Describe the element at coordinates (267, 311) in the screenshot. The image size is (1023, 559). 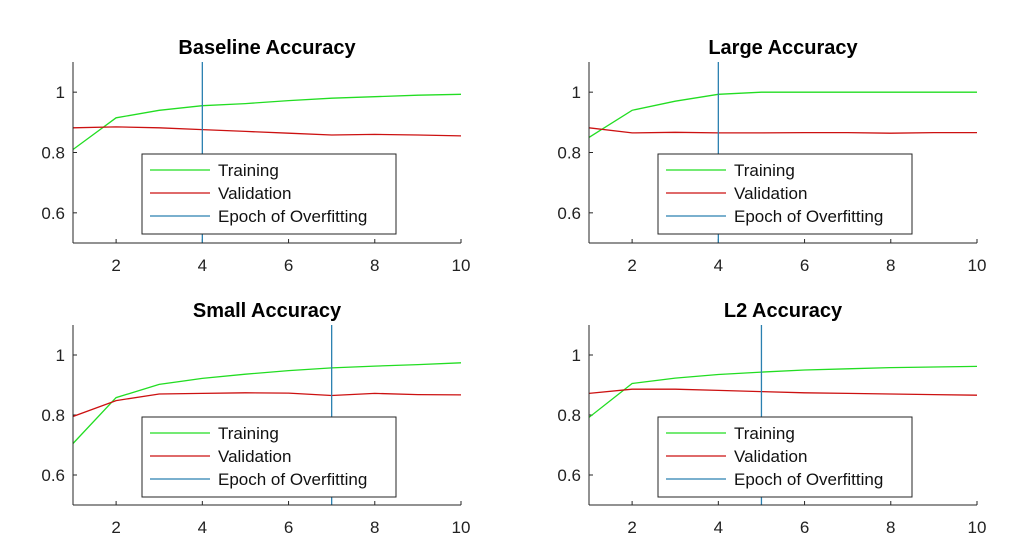
I see `chart-title: Small Accuracy` at that location.